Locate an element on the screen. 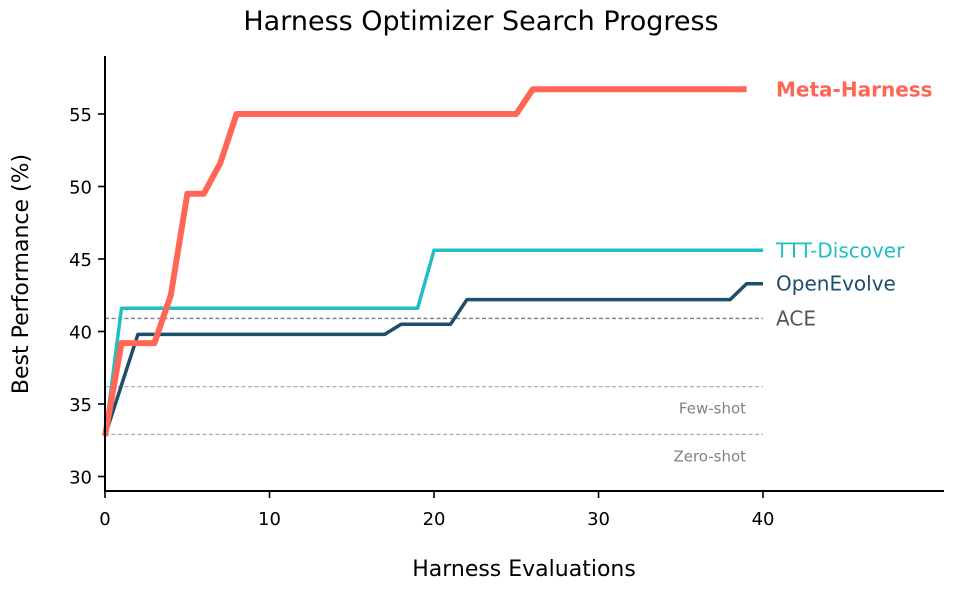 This screenshot has width=962, height=590. ace-label: ACE is located at coordinates (796, 318).